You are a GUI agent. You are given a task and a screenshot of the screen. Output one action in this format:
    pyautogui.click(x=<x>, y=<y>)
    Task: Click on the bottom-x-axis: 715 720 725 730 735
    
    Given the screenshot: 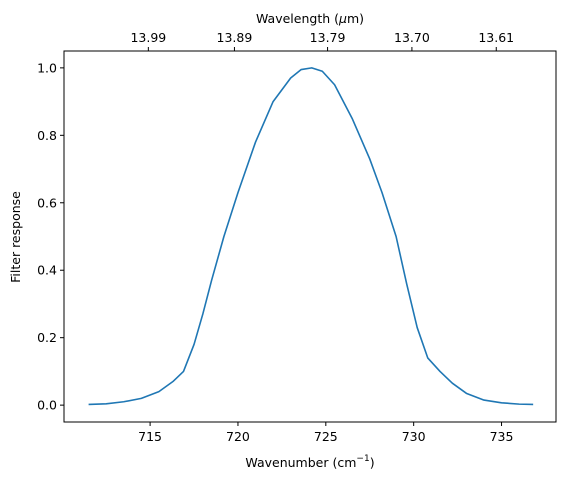 What is the action you would take?
    pyautogui.click(x=325, y=433)
    